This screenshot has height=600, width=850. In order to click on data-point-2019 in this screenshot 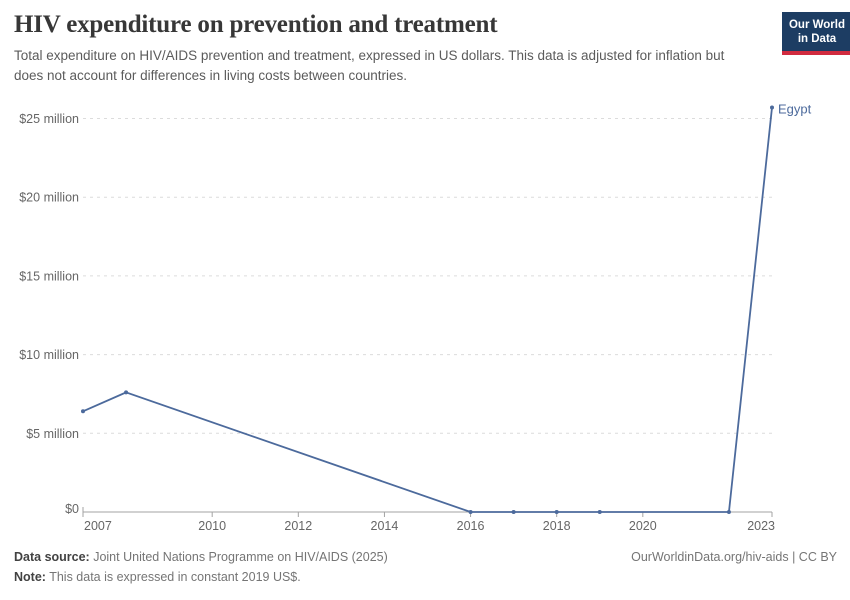, I will do `click(599, 512)`.